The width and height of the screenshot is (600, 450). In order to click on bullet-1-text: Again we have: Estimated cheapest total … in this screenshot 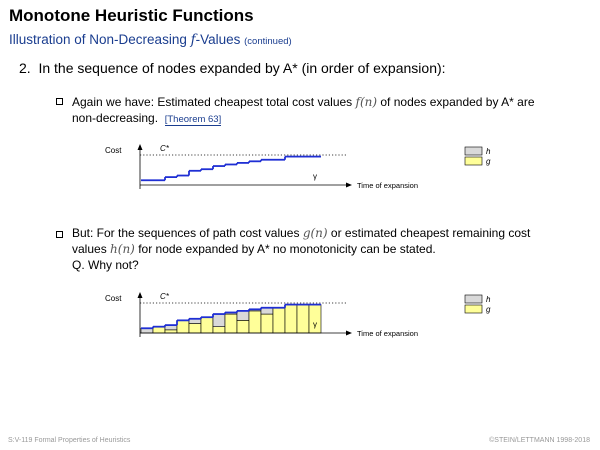, I will do `click(303, 111)`.